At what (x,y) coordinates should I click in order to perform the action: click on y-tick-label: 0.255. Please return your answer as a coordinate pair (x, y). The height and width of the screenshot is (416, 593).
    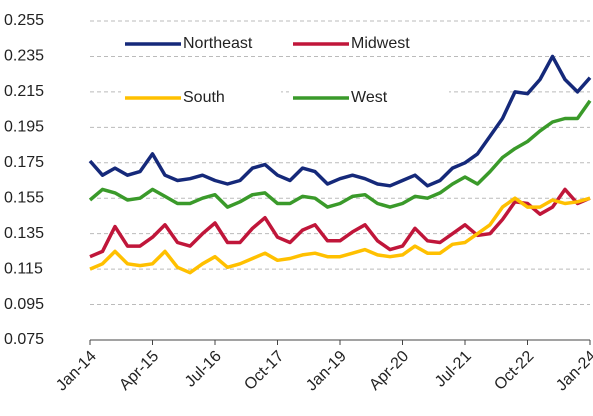
    Looking at the image, I should click on (24, 20).